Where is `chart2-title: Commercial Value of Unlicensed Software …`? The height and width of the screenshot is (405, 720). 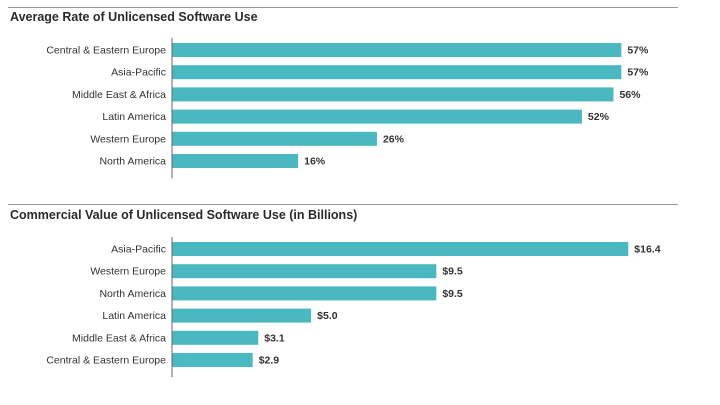 chart2-title: Commercial Value of Unlicensed Software … is located at coordinates (184, 215).